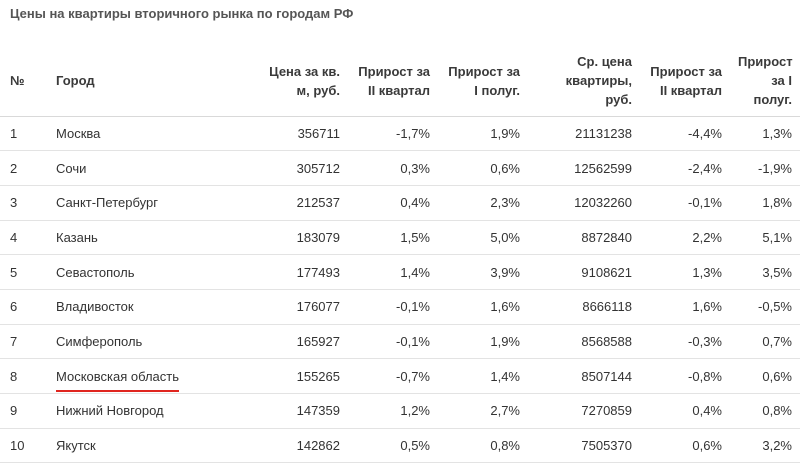 This screenshot has width=800, height=465. I want to click on cell-growth-h1: 1,4%, so click(483, 376).